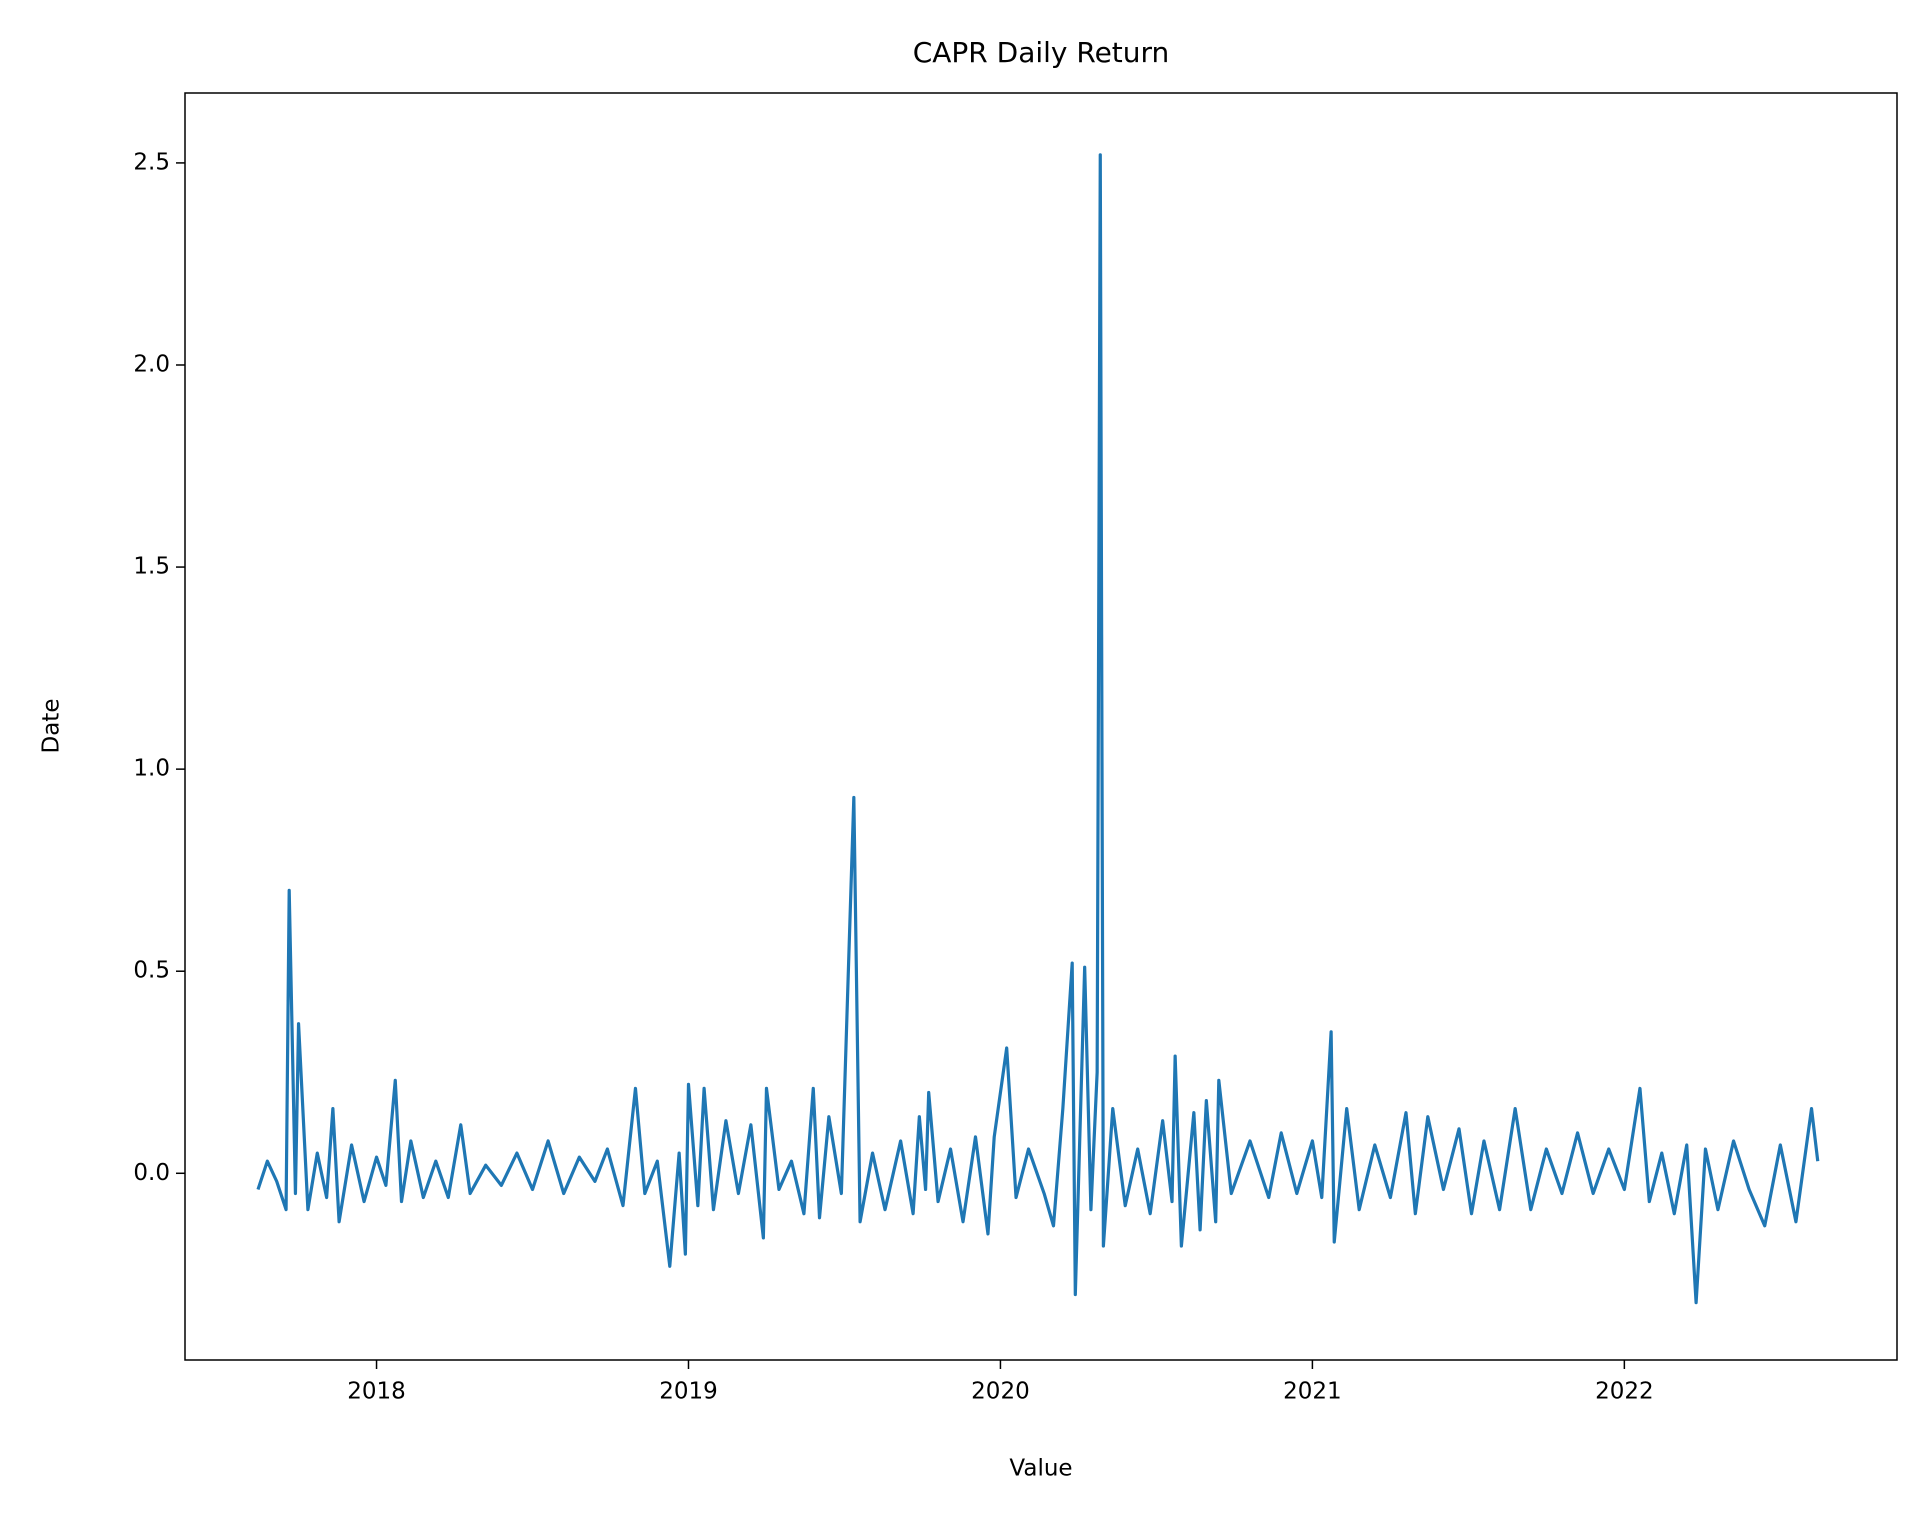 The width and height of the screenshot is (1915, 1515). I want to click on chart-title: CAPR Daily Return, so click(1041, 52).